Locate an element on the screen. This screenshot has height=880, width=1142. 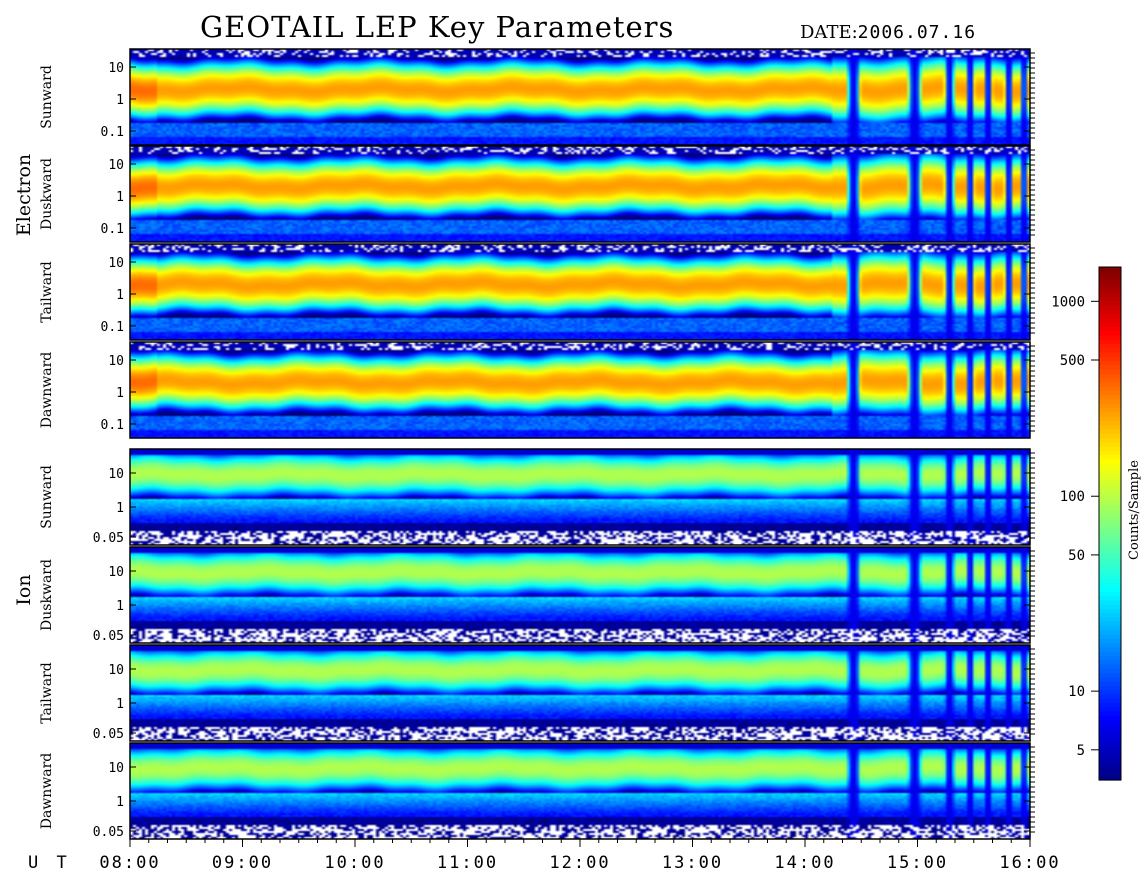
colorbar-tick-label: 100 is located at coordinates (1072, 497).